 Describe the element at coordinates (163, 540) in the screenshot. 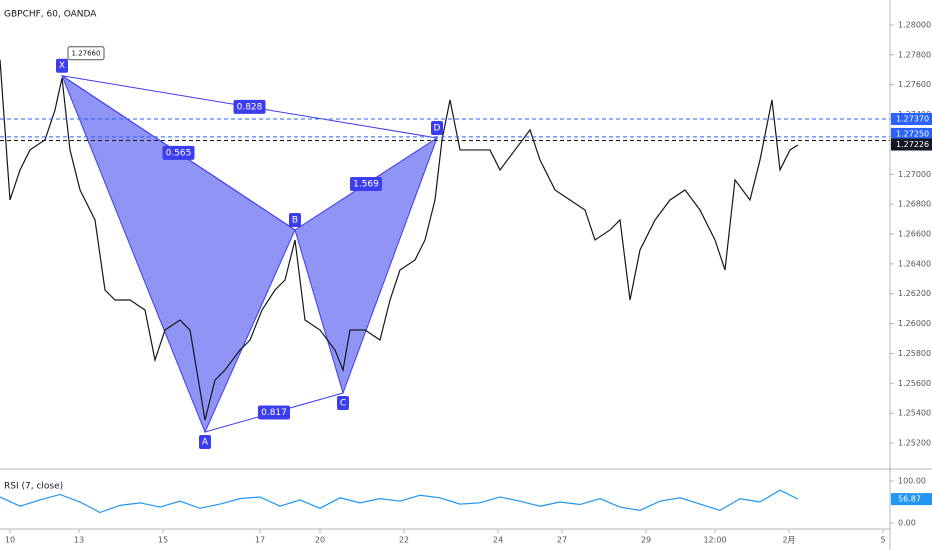

I see `x-tick-label: 15` at that location.